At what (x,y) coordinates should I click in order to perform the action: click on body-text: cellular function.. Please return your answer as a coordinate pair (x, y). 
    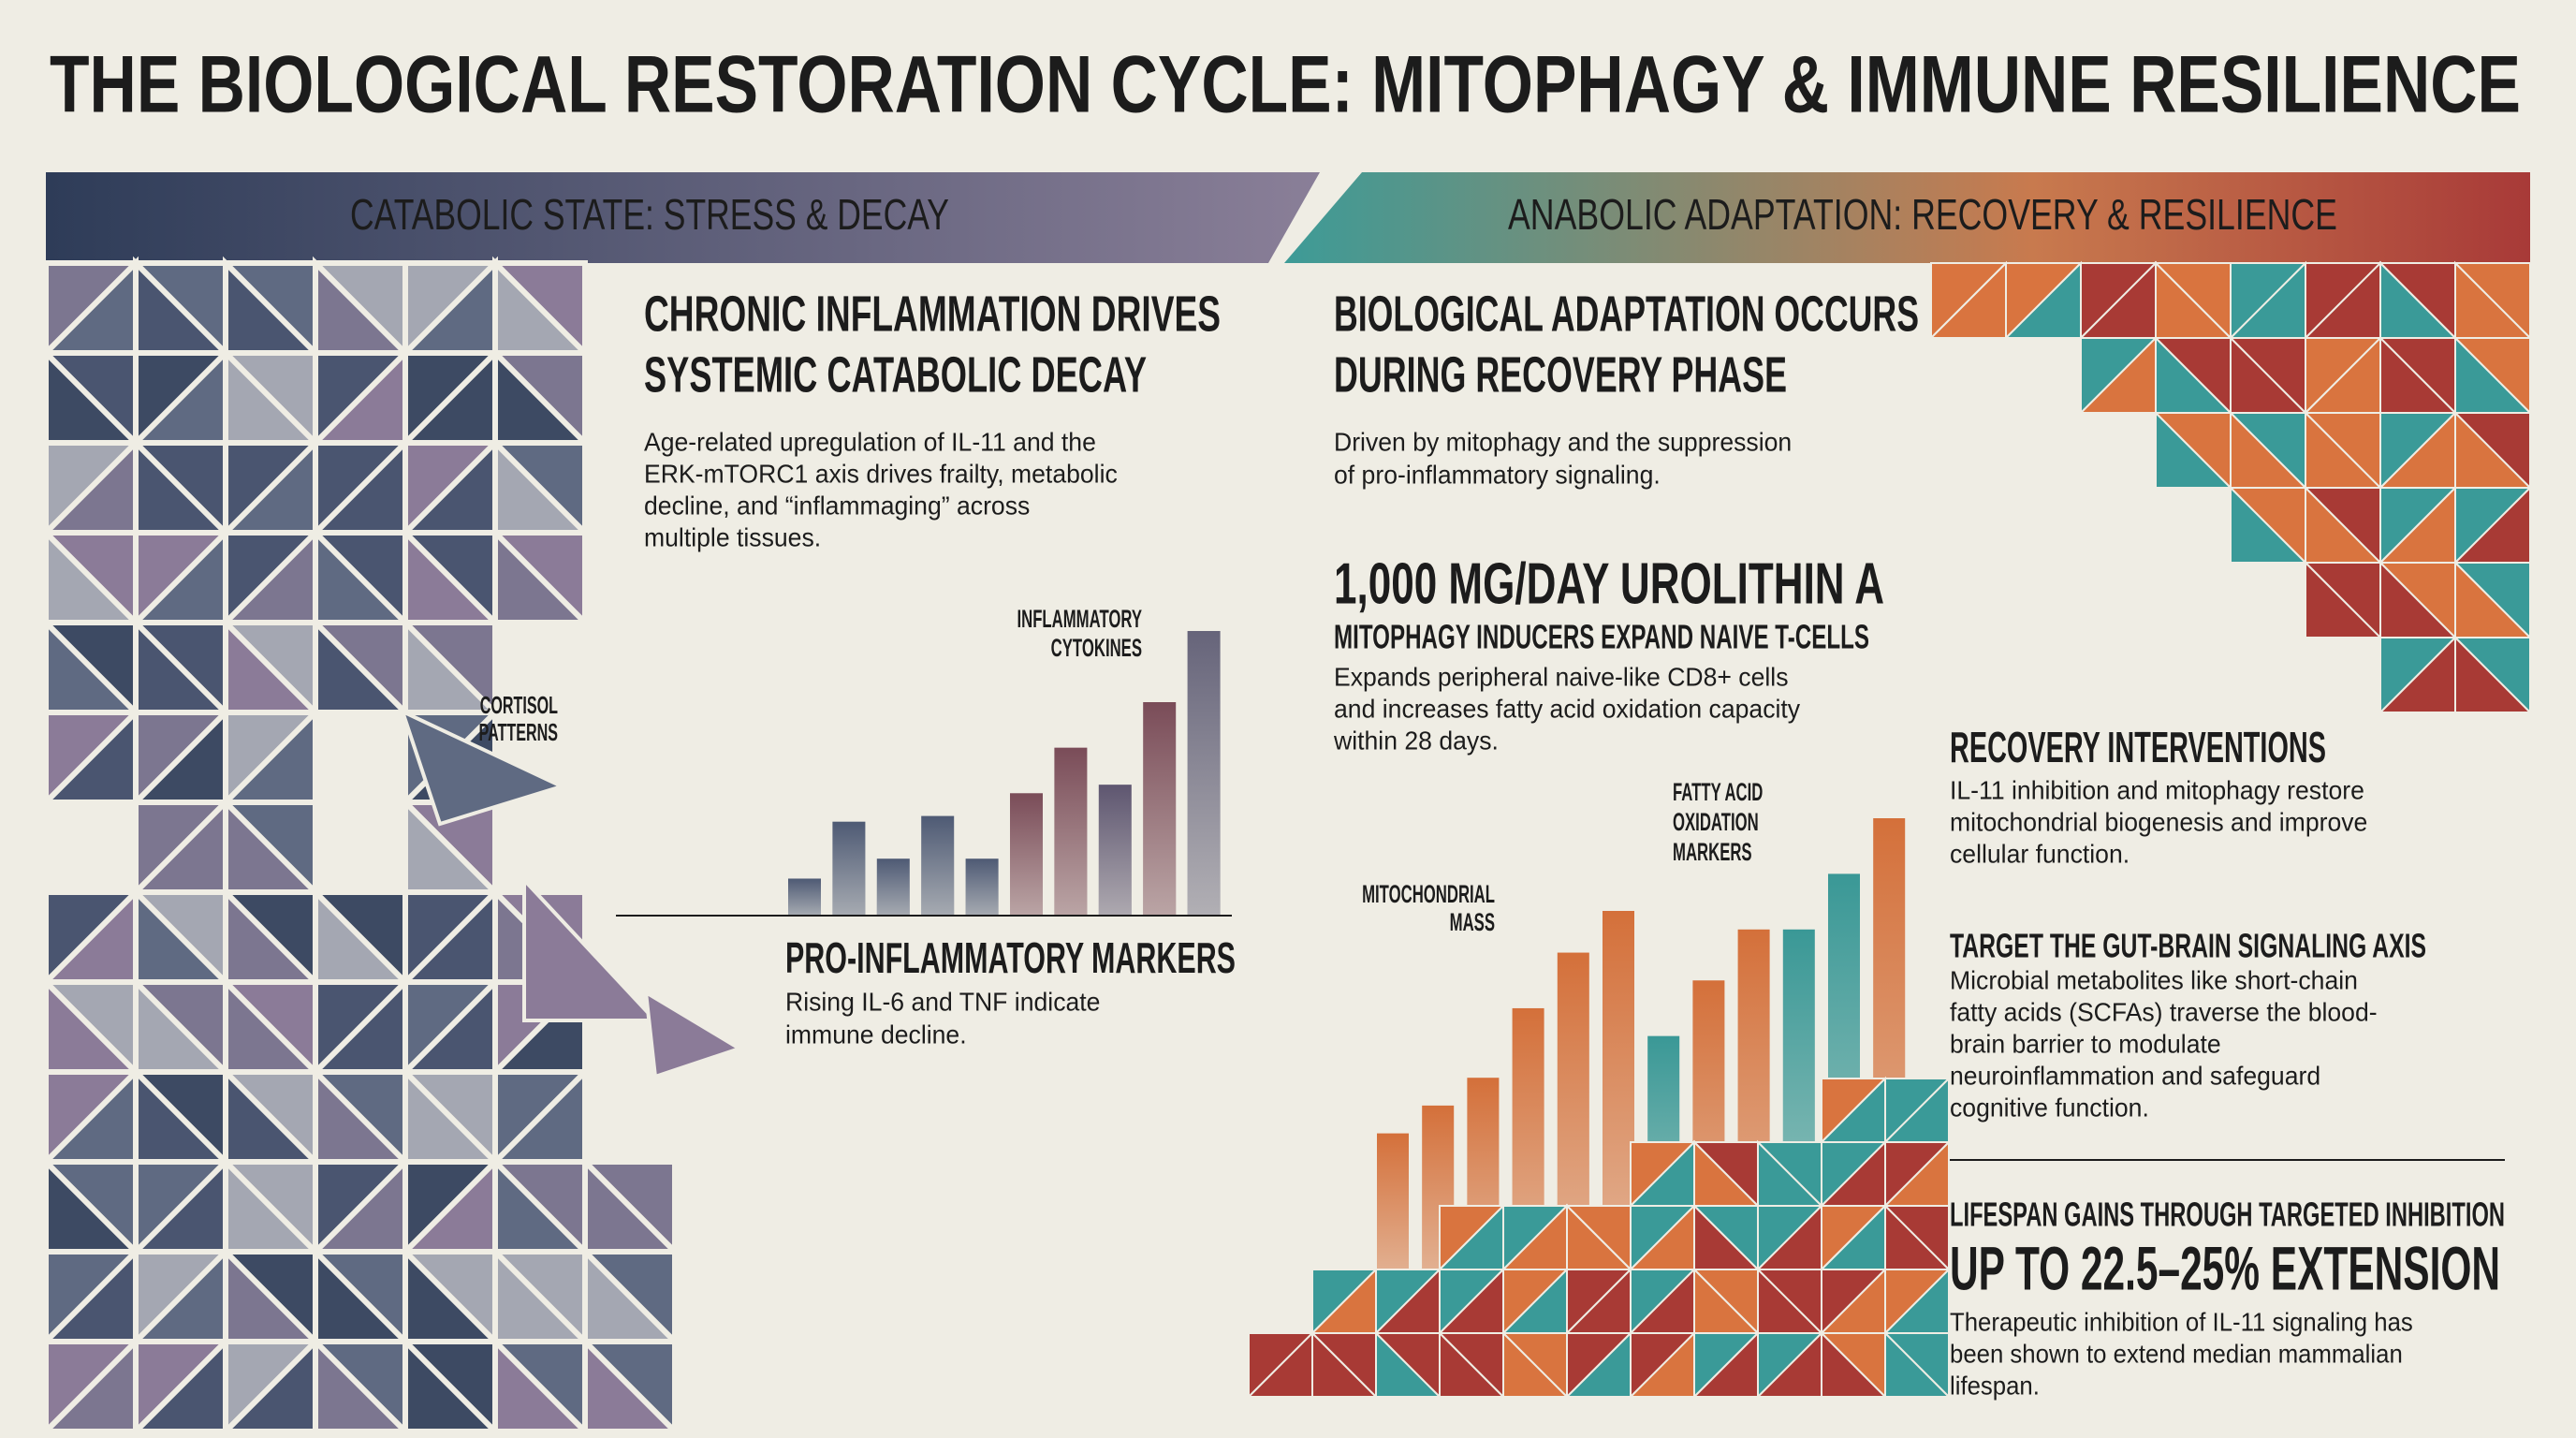
    Looking at the image, I should click on (2040, 854).